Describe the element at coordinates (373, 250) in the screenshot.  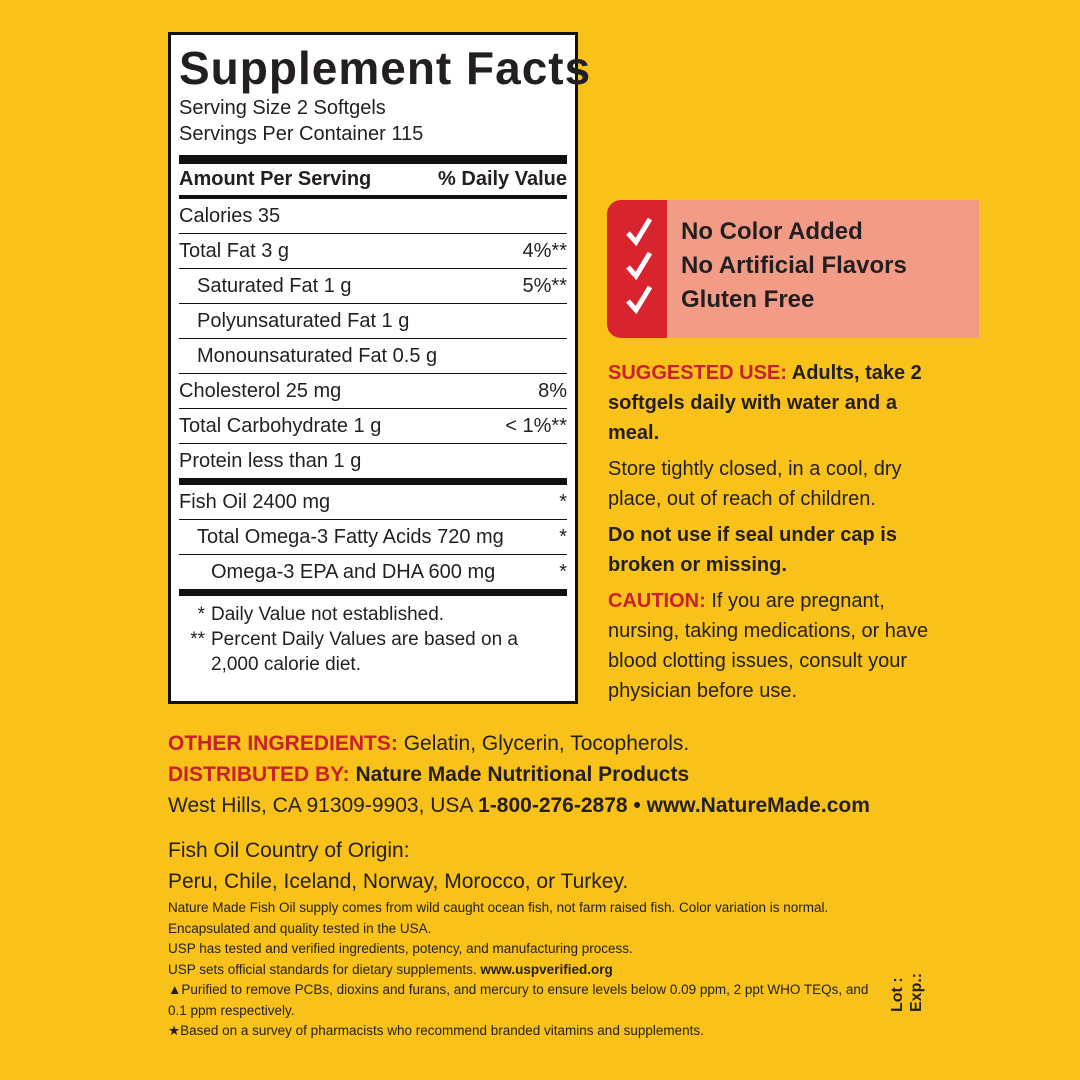
I see `facts-row: Total Fat 3 g 4%**` at that location.